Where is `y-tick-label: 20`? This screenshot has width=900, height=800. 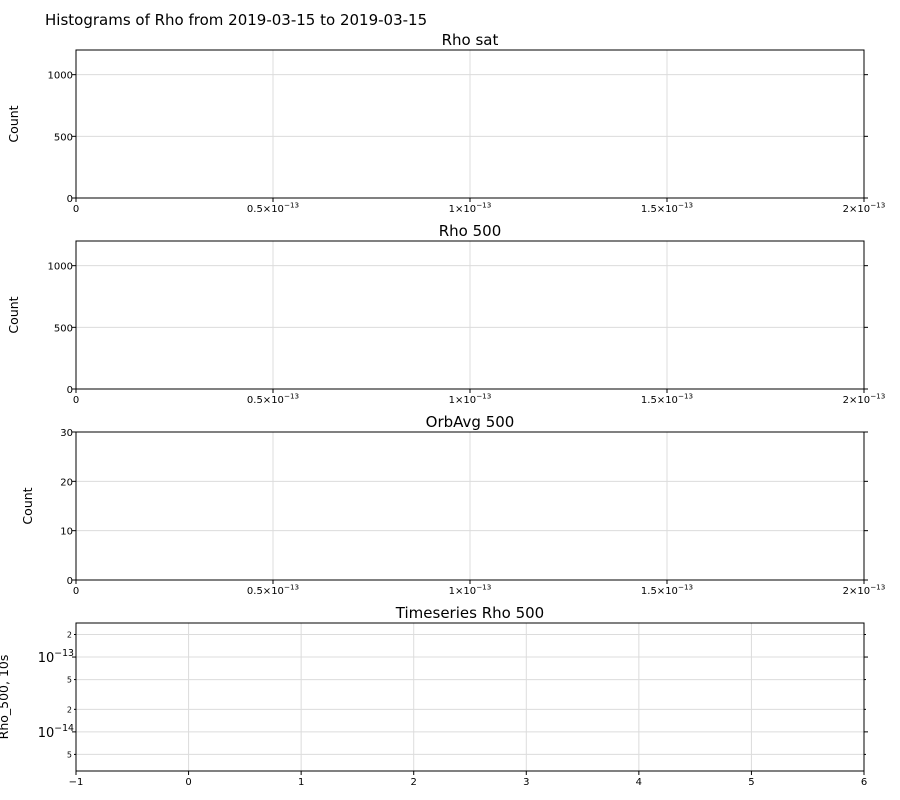
y-tick-label: 20 is located at coordinates (66, 482).